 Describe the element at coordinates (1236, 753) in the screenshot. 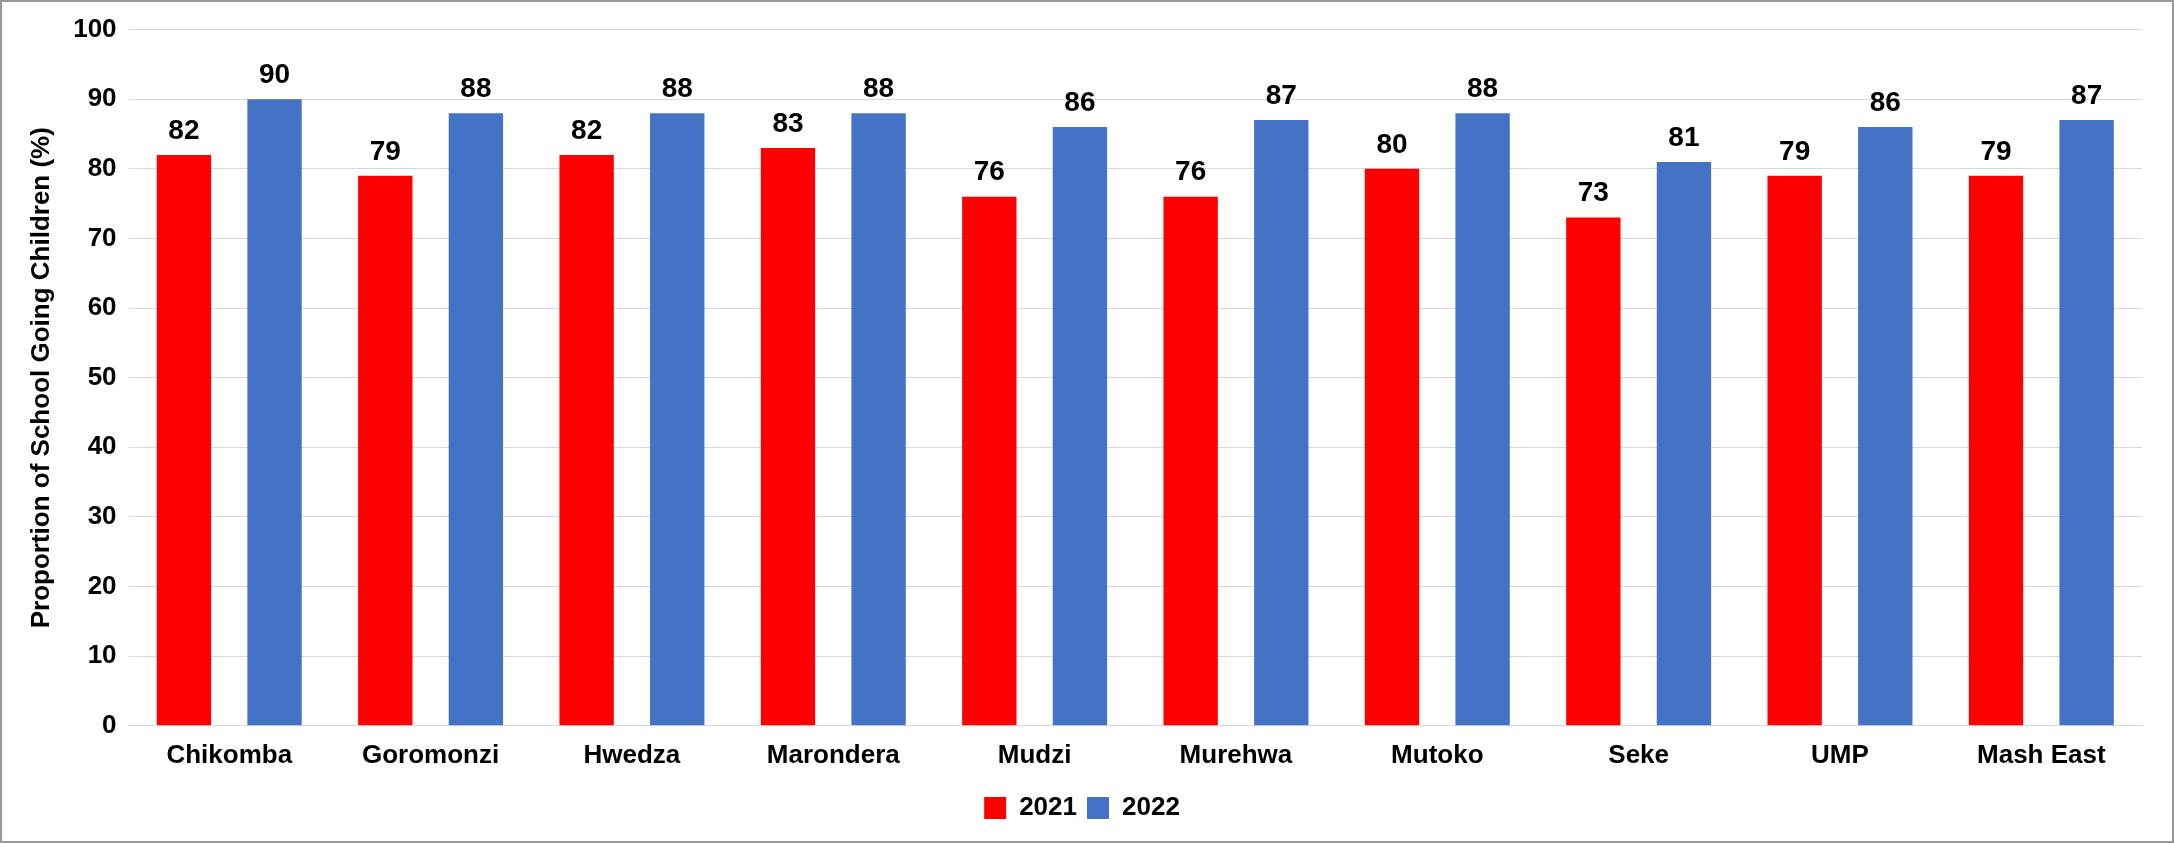

I see `x-tick-label: Murehwa` at that location.